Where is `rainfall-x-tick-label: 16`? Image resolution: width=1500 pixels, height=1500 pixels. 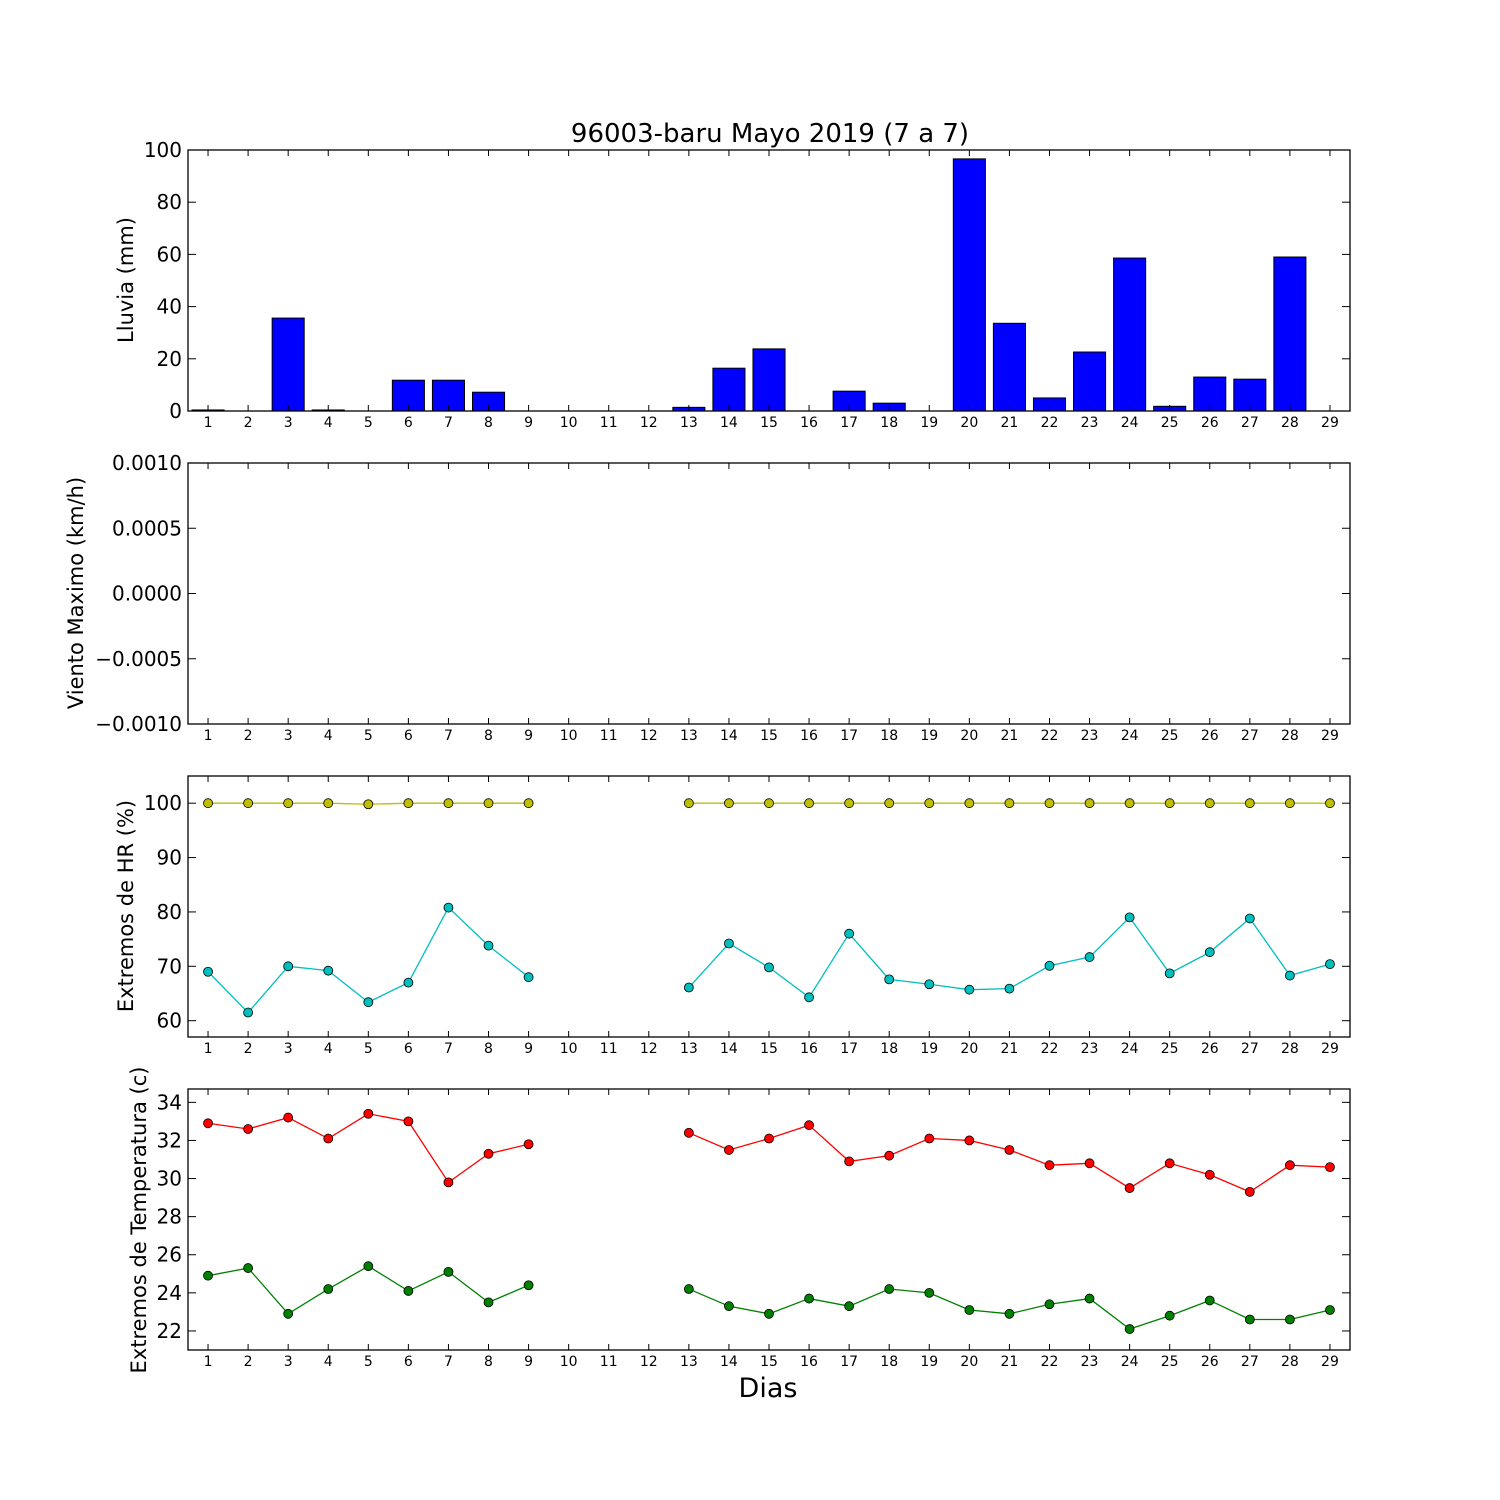 rainfall-x-tick-label: 16 is located at coordinates (809, 423).